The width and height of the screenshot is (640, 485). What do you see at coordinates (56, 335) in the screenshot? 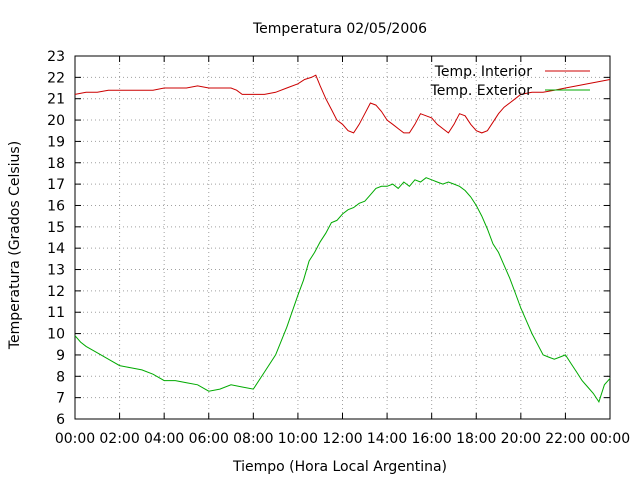
I see `y-tick-label: 10` at bounding box center [56, 335].